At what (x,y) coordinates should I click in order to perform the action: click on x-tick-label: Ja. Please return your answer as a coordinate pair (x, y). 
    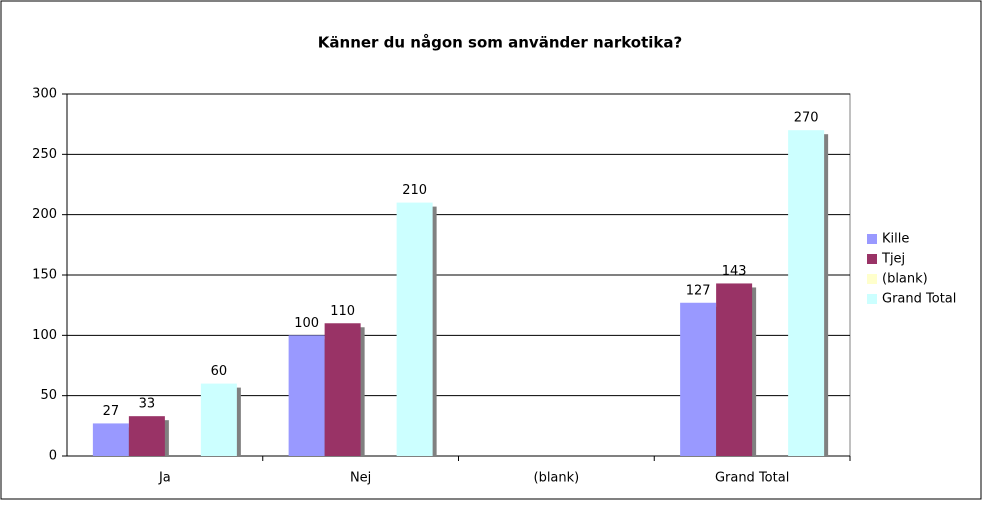
    Looking at the image, I should click on (164, 478).